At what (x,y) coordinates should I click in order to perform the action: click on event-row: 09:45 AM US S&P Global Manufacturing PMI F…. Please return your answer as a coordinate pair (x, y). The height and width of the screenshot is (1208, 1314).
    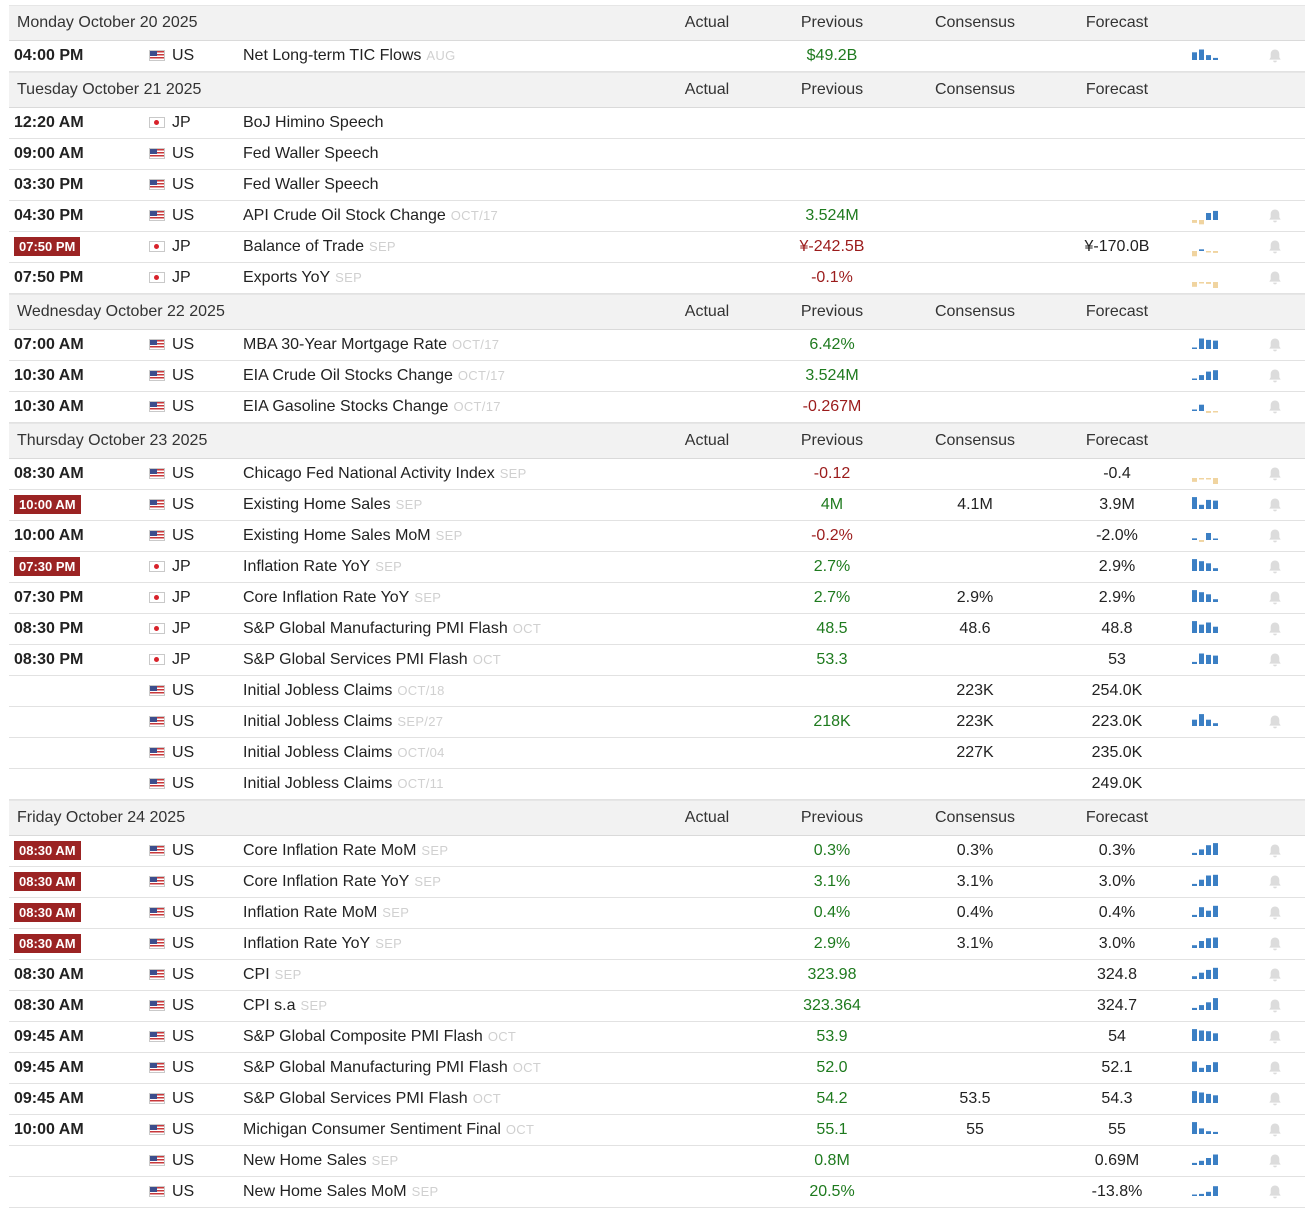
    Looking at the image, I should click on (657, 1068).